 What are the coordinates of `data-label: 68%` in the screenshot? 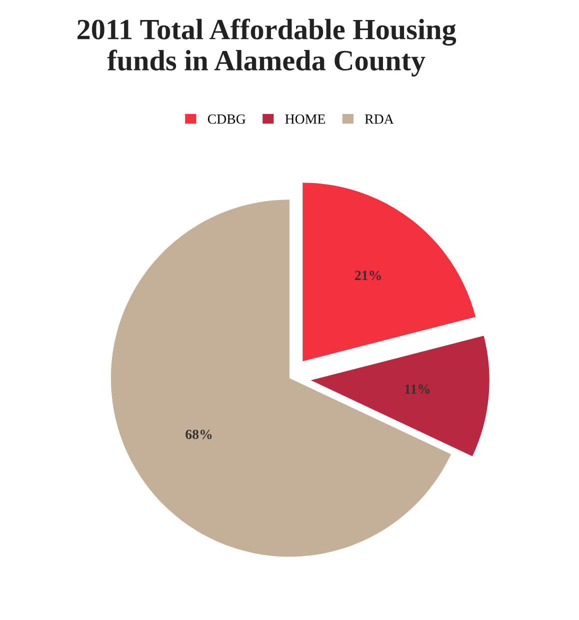 It's located at (199, 435).